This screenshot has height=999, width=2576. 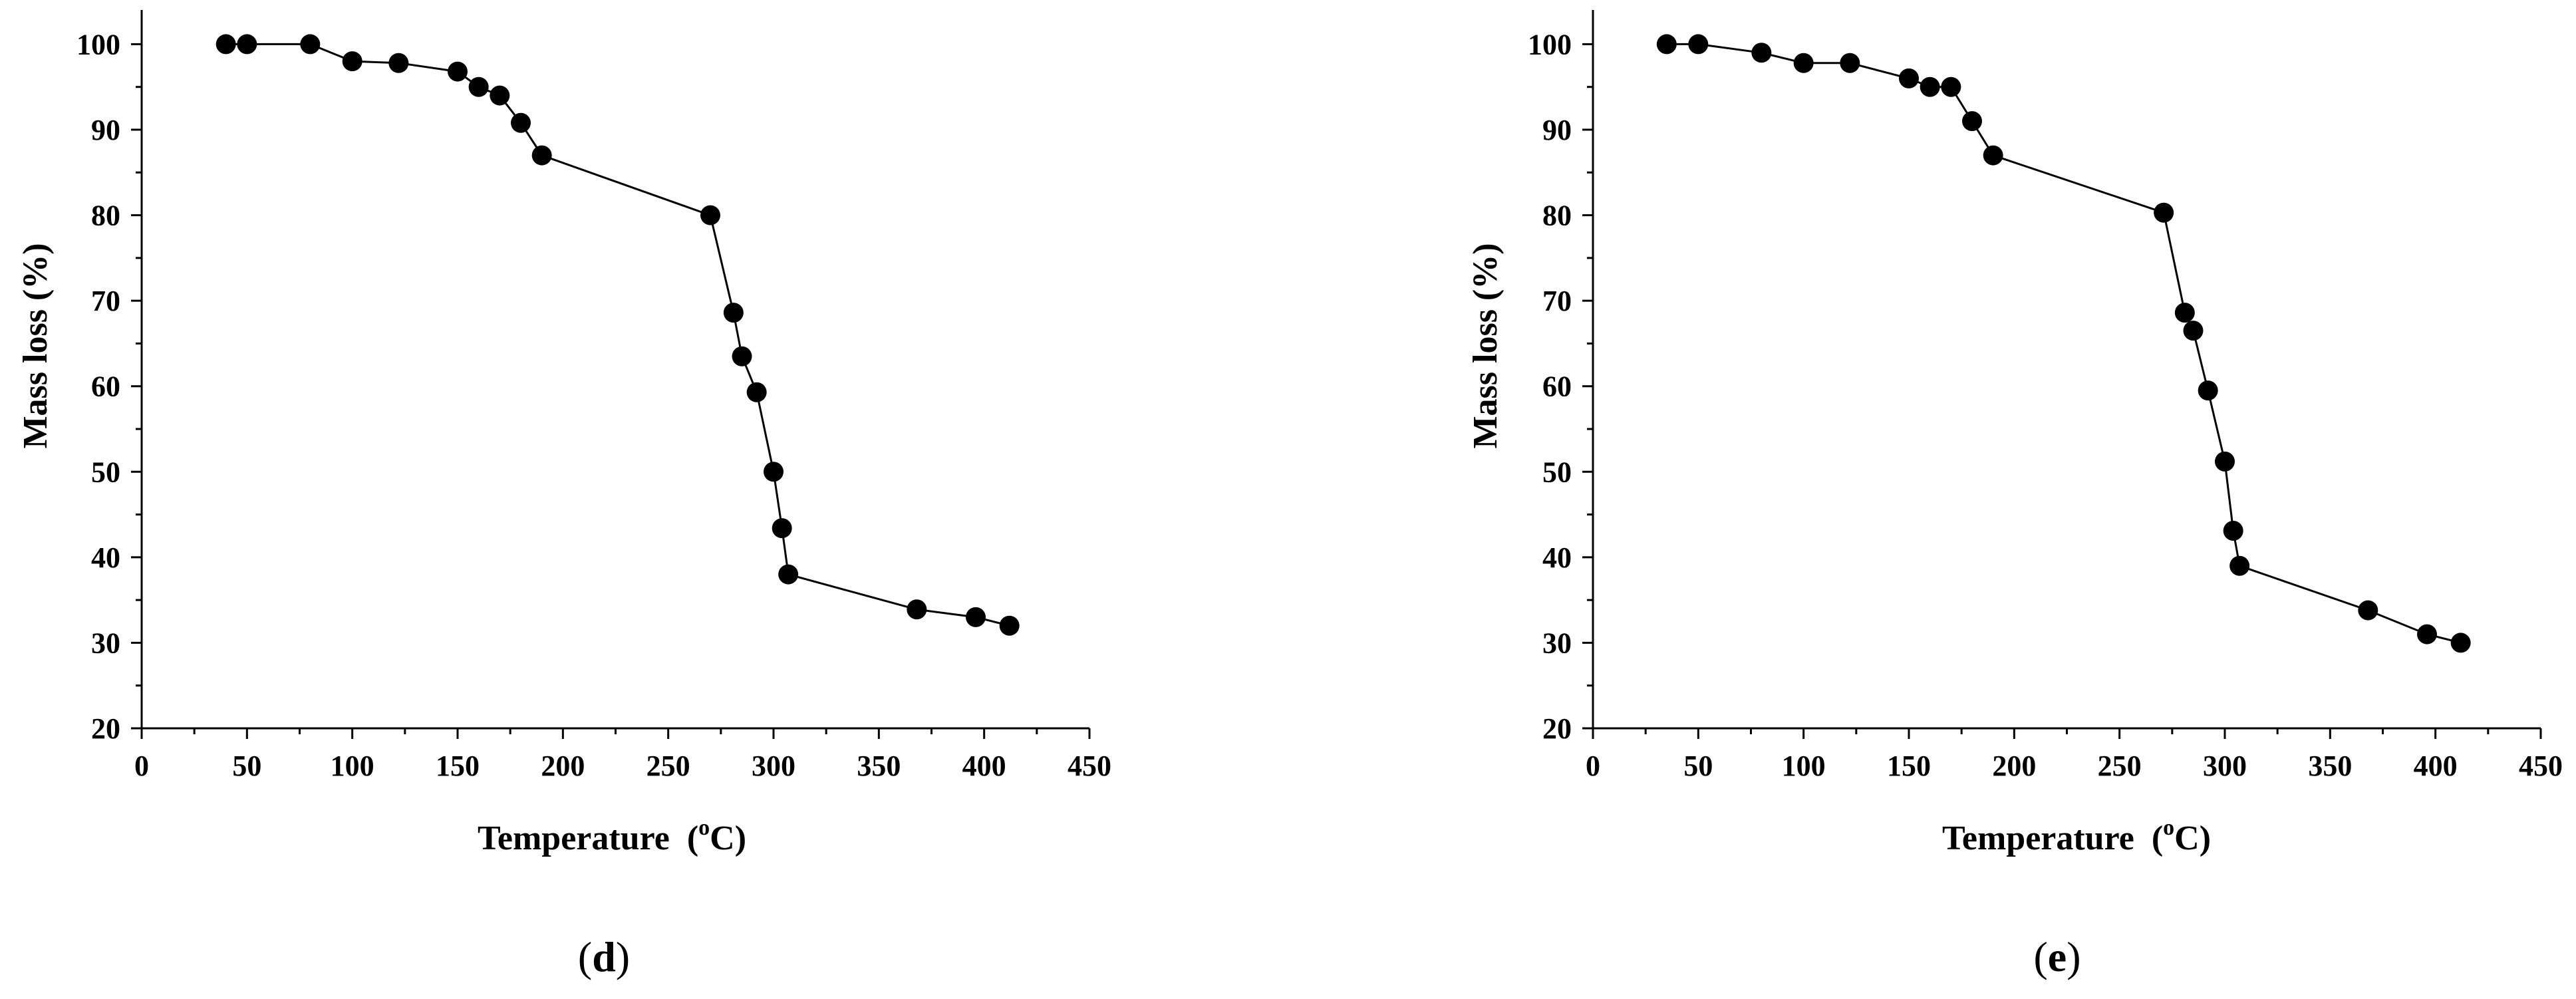 I want to click on x-axis-title-e: Temperature (oC), so click(x=2076, y=836).